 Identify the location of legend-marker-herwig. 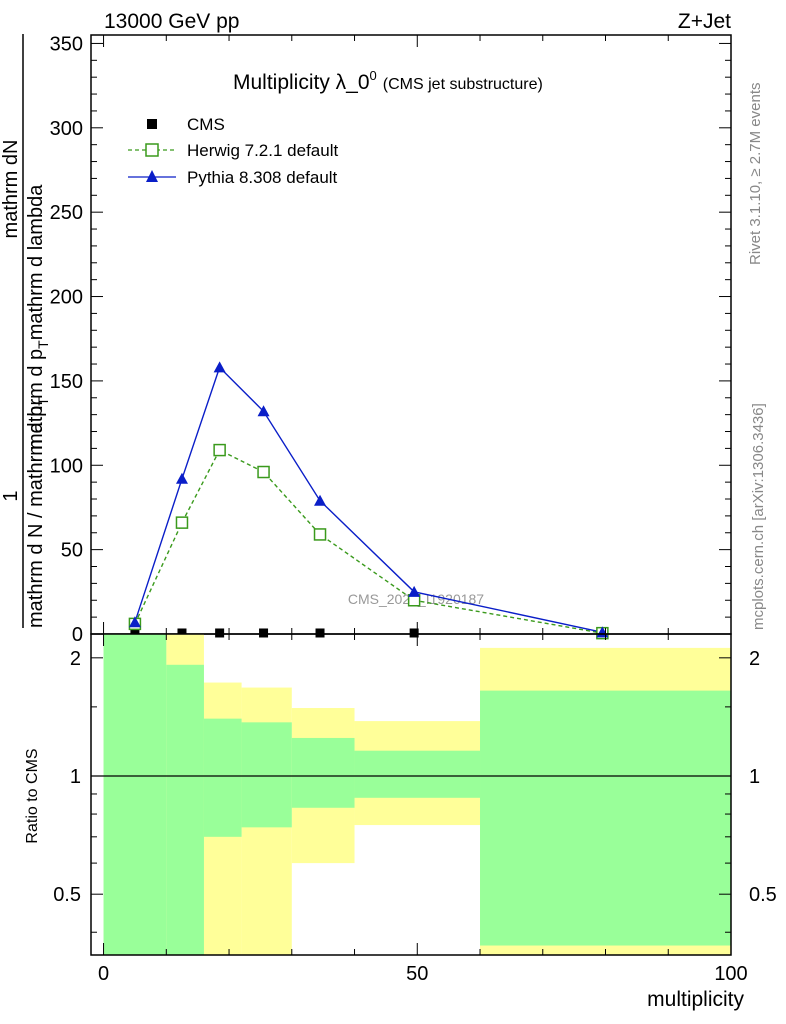
(152, 150).